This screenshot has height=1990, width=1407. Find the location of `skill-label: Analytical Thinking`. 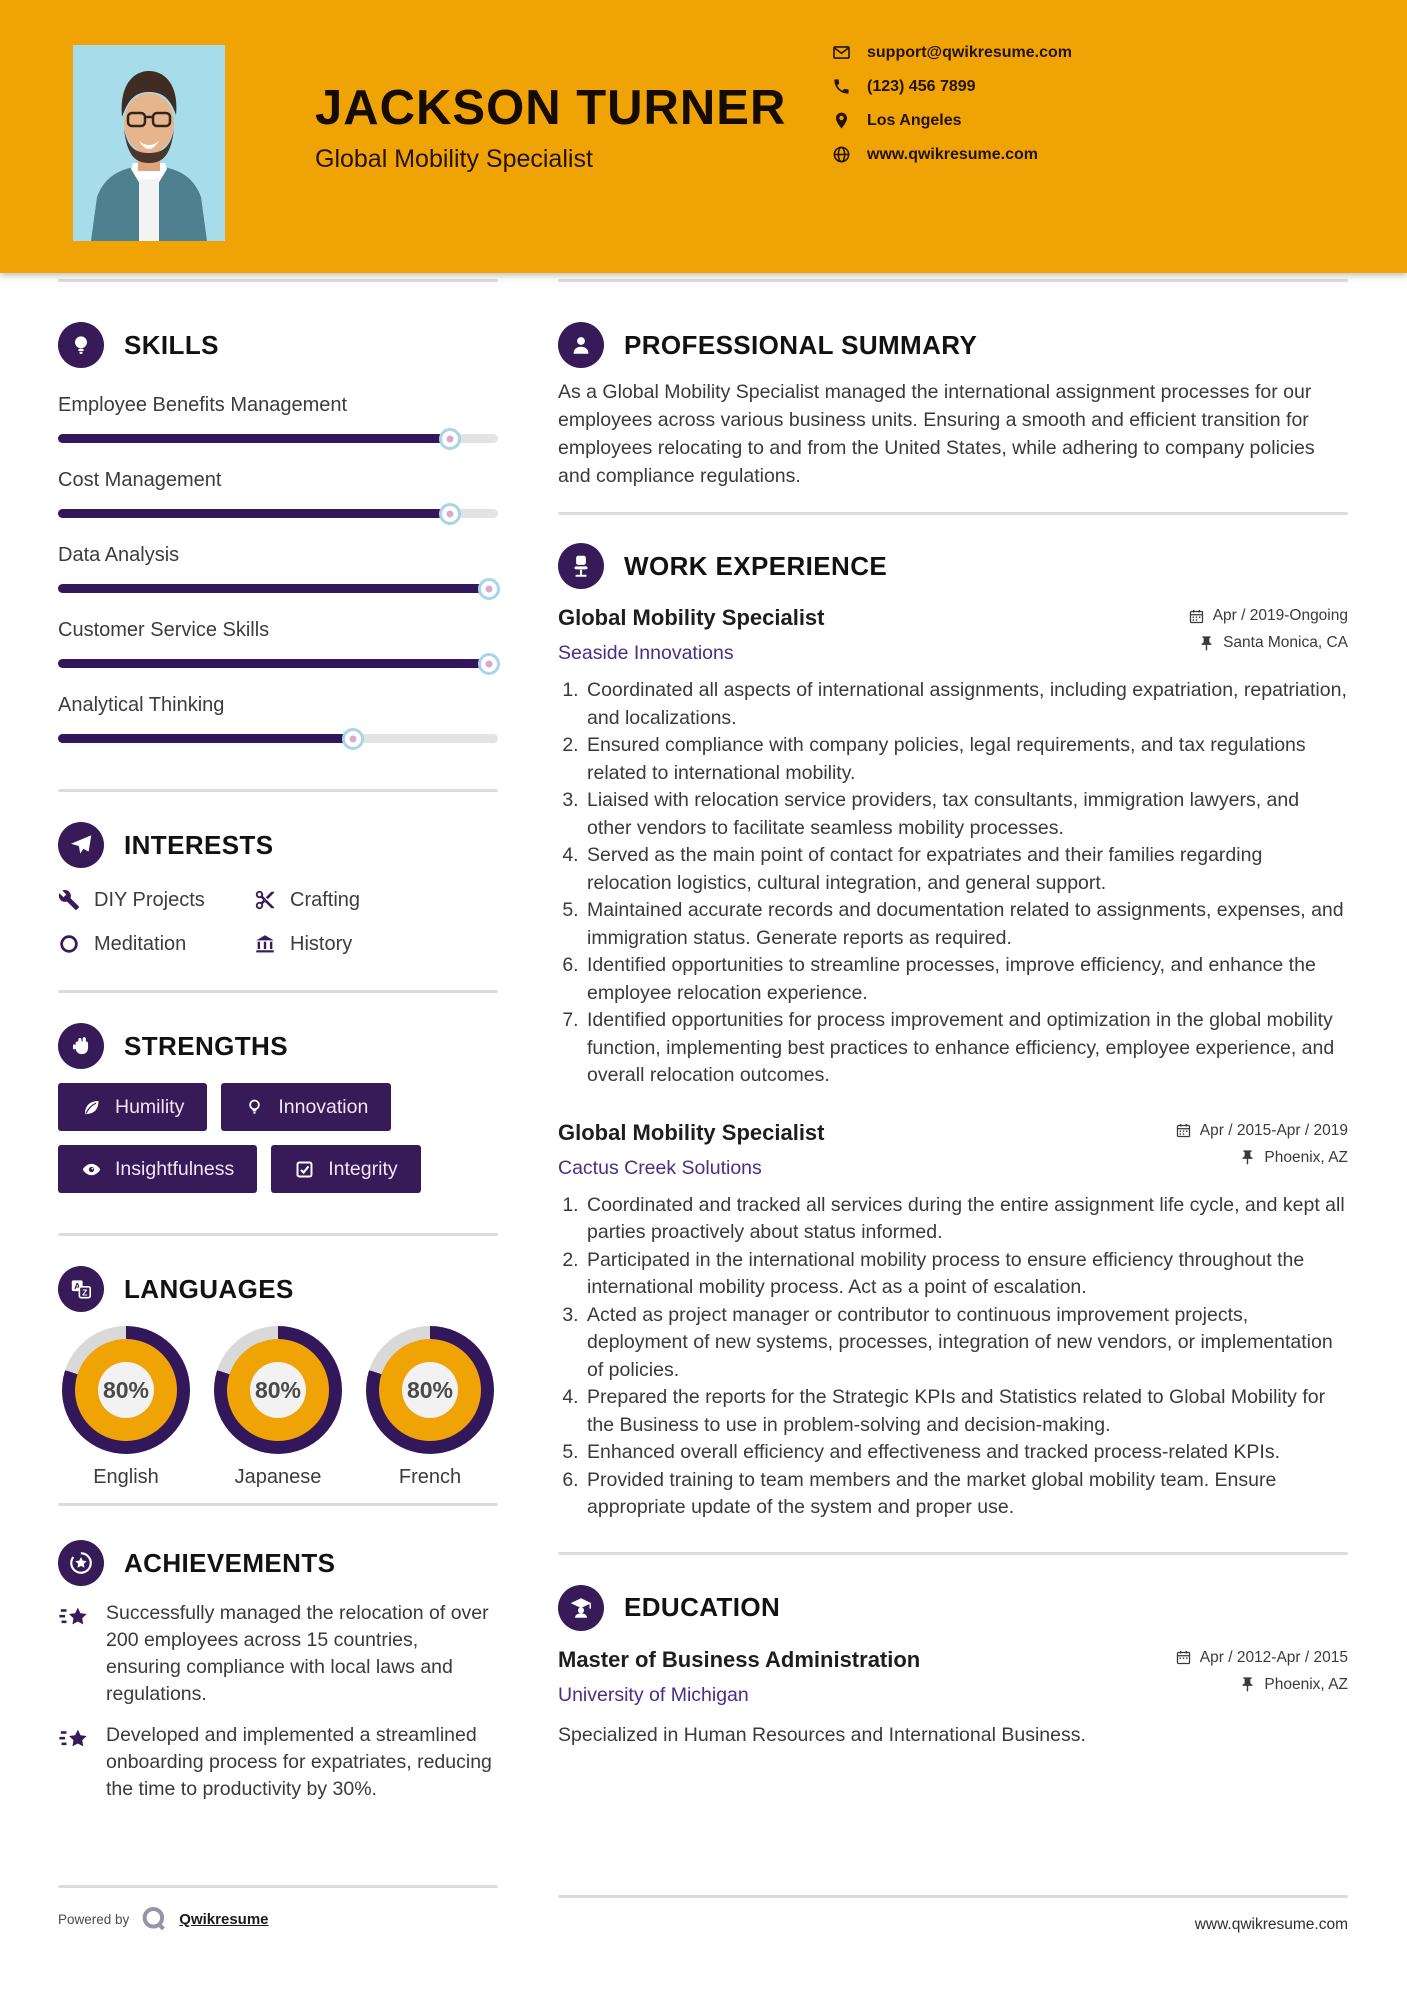

skill-label: Analytical Thinking is located at coordinates (141, 705).